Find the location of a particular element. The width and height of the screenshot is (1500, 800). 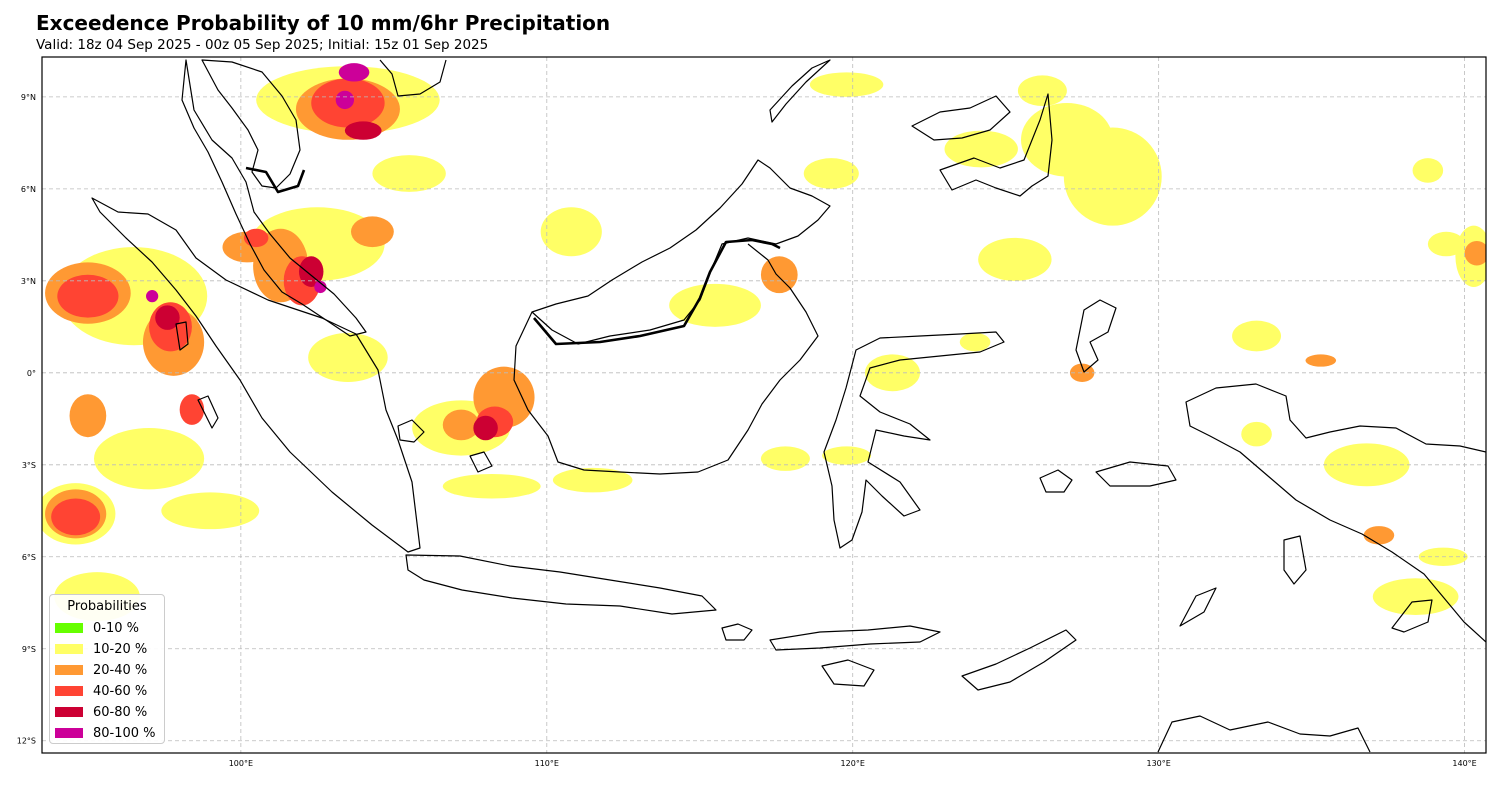

sumatra-coastline is located at coordinates (256, 375).